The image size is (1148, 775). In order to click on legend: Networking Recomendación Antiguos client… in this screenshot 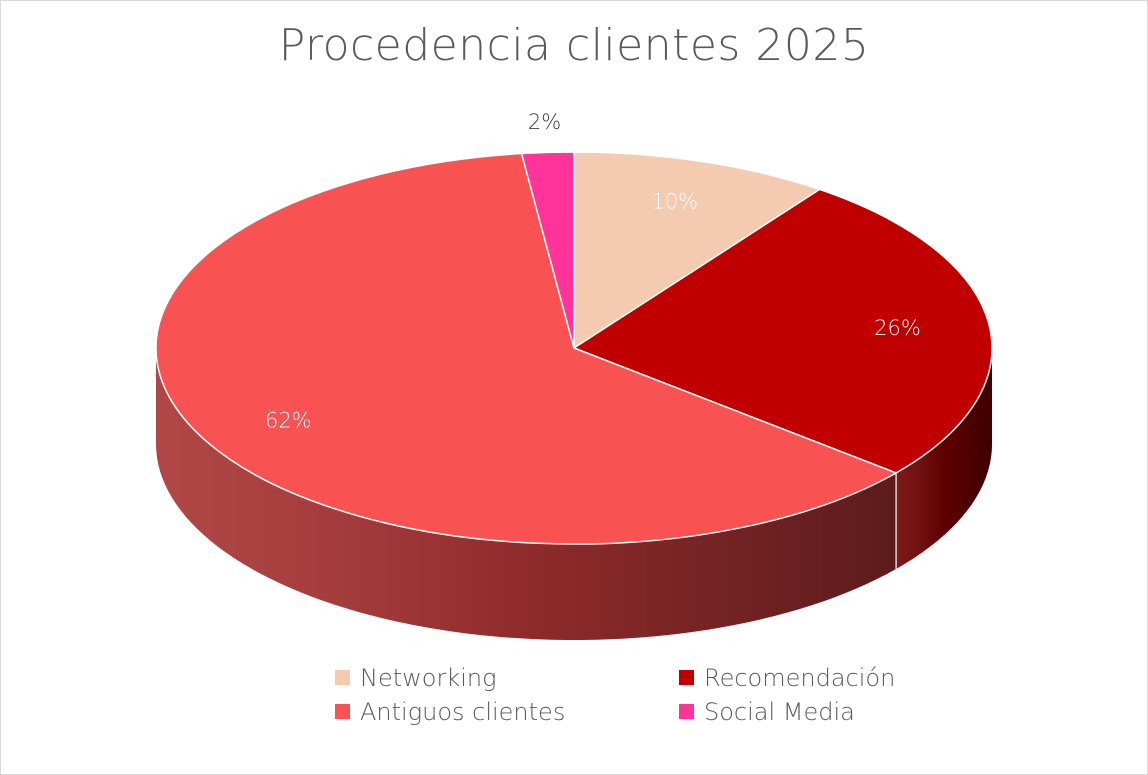, I will do `click(615, 698)`.